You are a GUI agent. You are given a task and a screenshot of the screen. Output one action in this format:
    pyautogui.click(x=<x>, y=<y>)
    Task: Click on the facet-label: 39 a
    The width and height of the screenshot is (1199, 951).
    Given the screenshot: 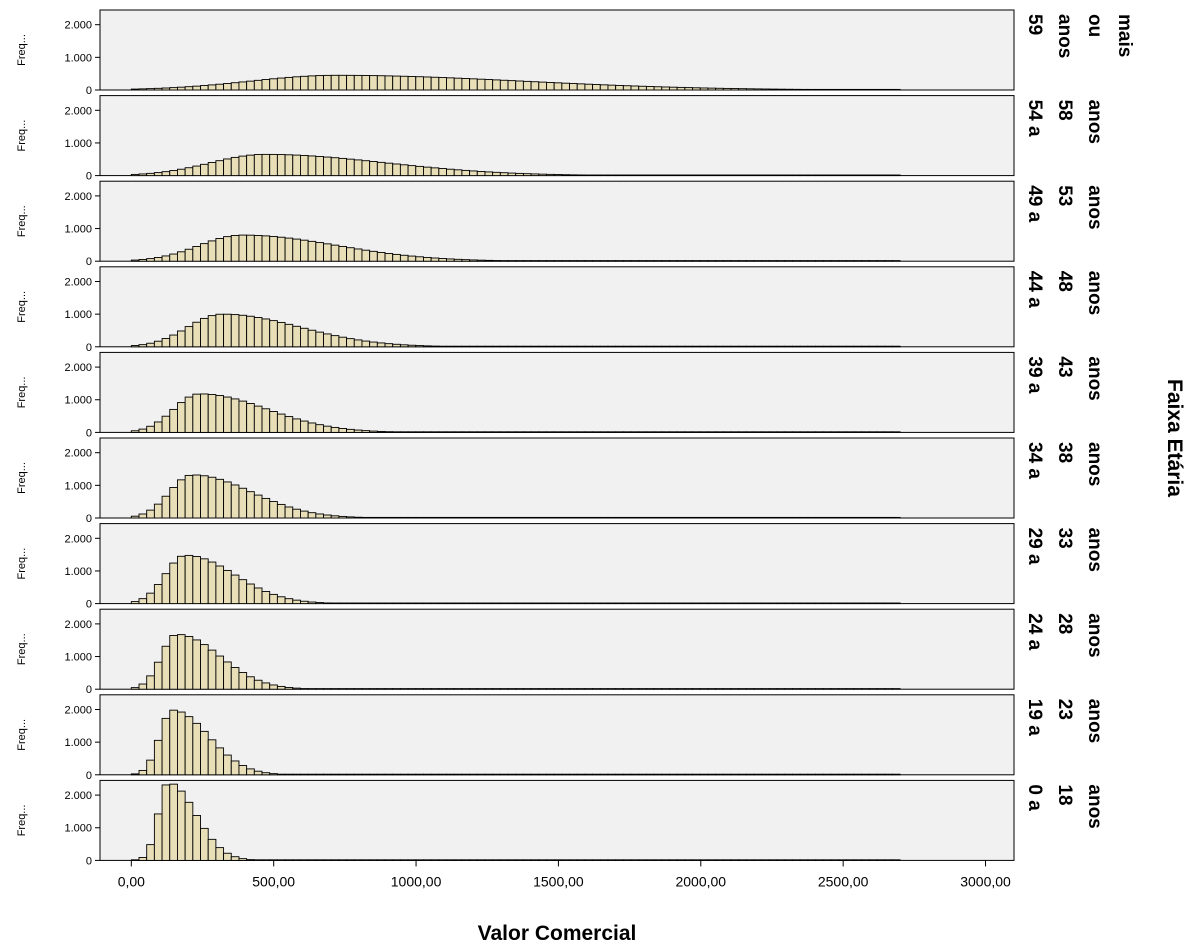 What is the action you would take?
    pyautogui.click(x=1034, y=374)
    